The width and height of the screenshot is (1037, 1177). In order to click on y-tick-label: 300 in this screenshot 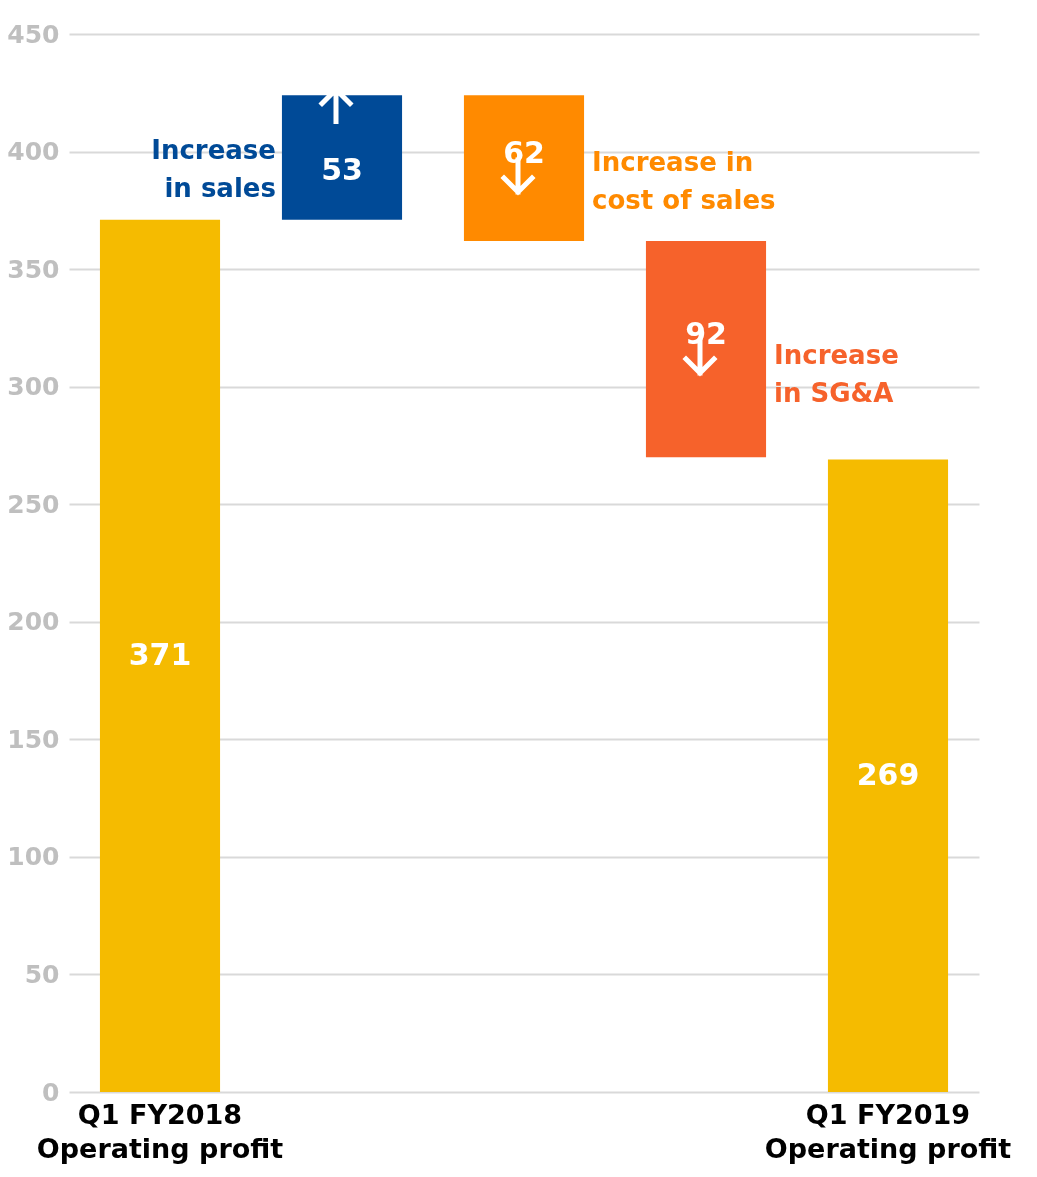, I will do `click(33, 387)`.